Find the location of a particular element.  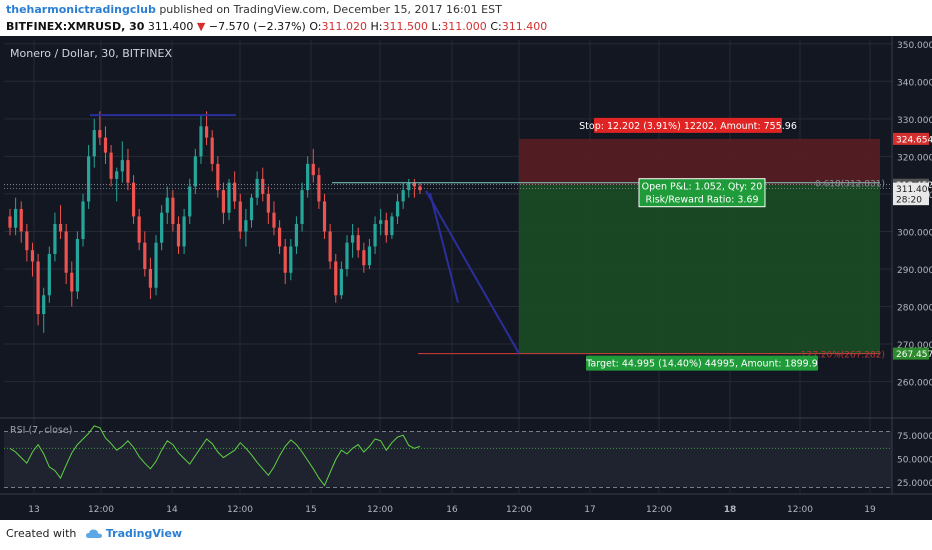

symbol-label: BITFINEX:XMRUSD, 30 is located at coordinates (75, 26).